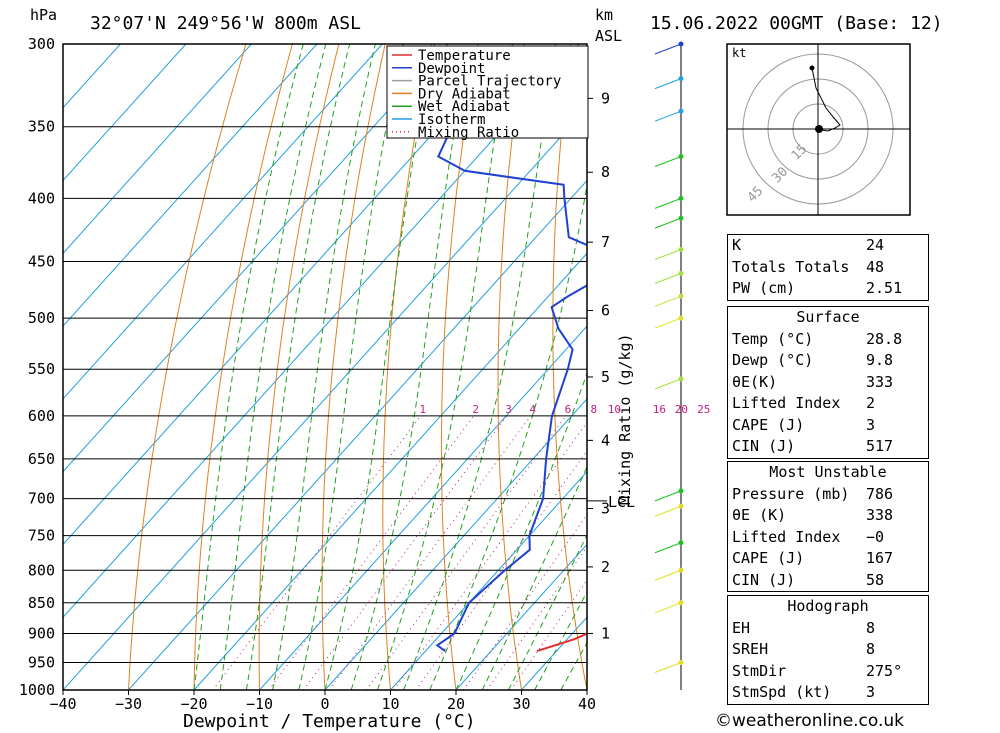 The image size is (1000, 733). Describe the element at coordinates (703, 409) in the screenshot. I see `mixing-ratio-label: 25` at that location.